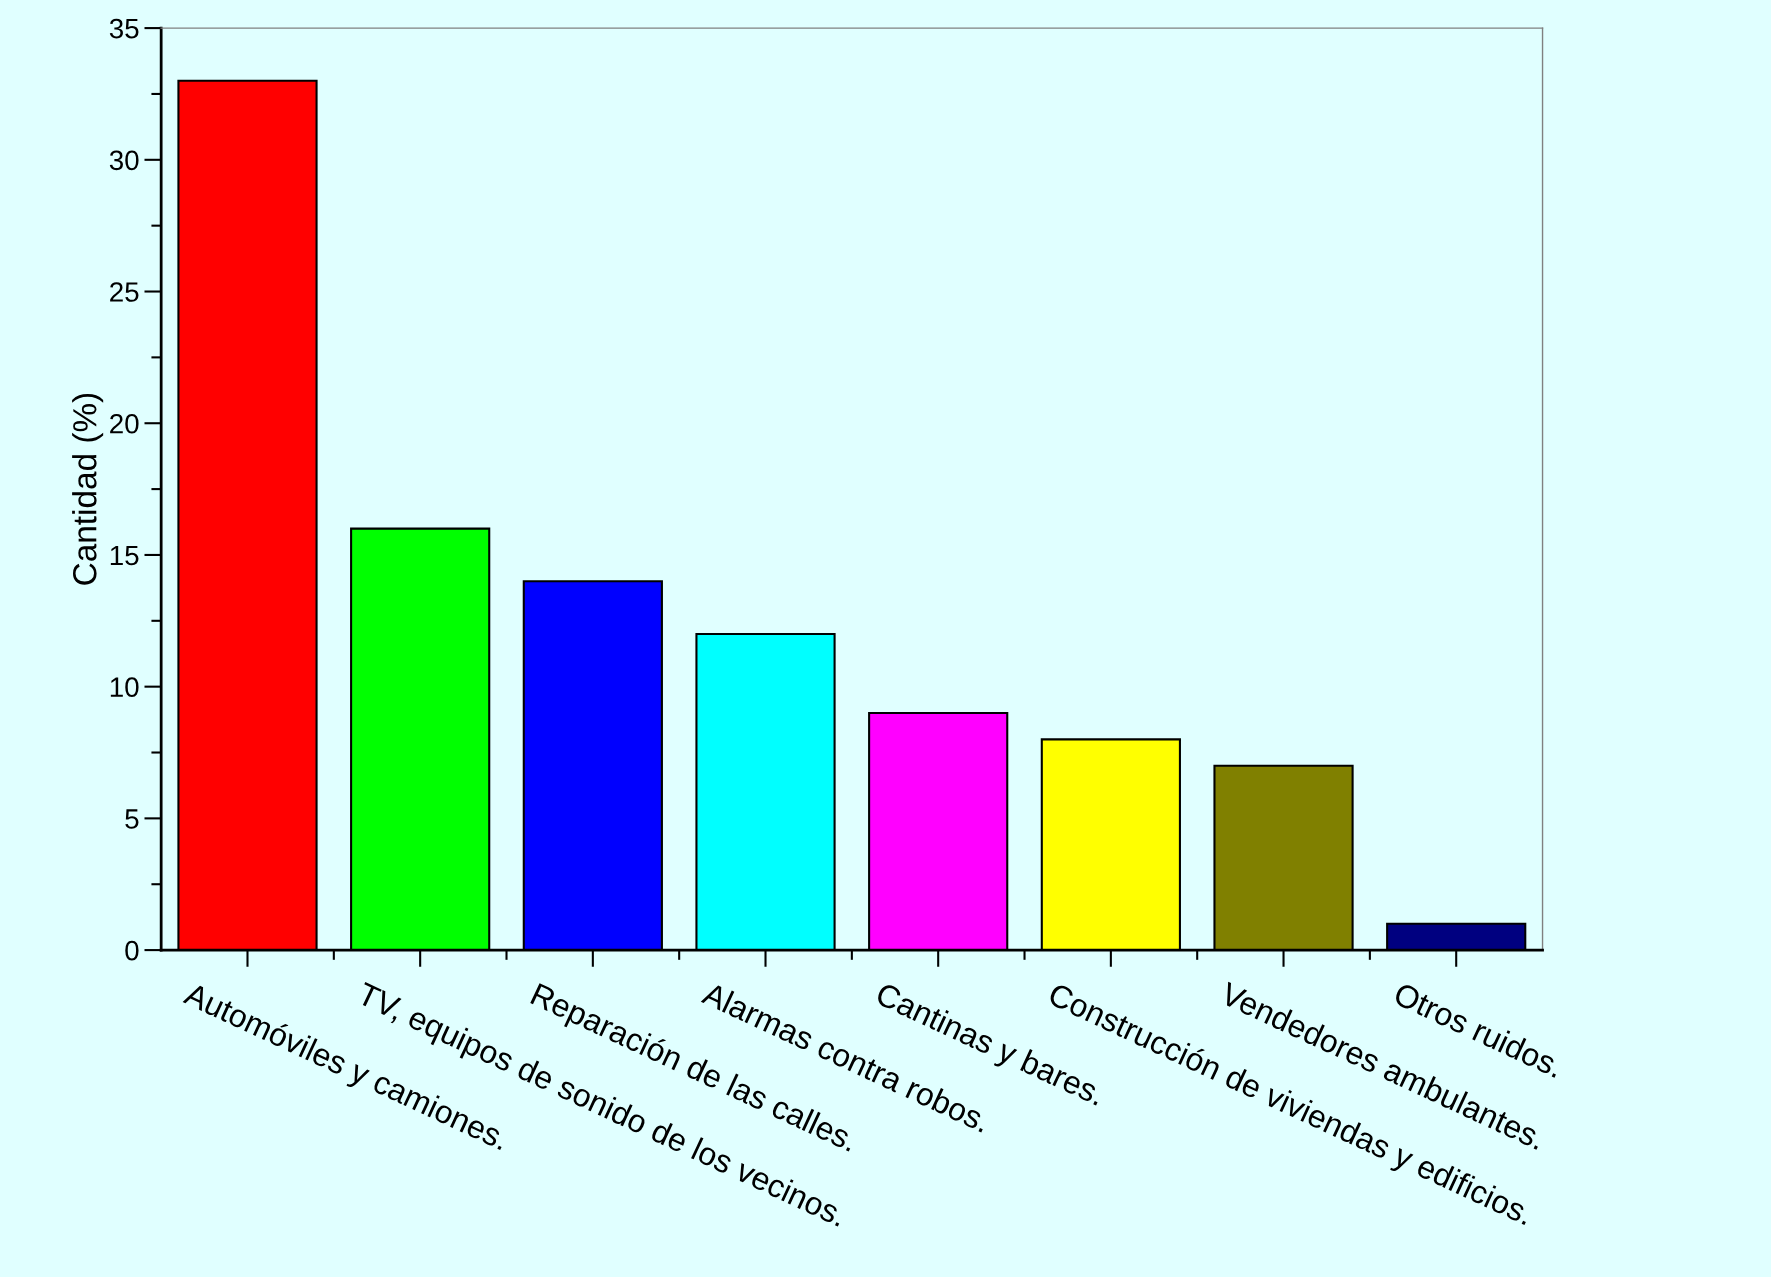  I want to click on y-tick-label: 0, so click(132, 950).